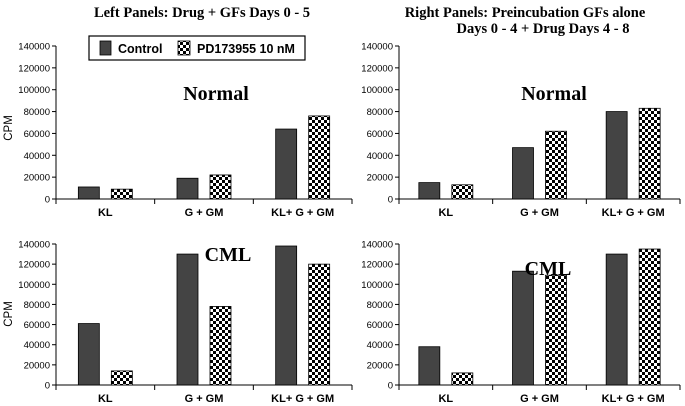 The height and width of the screenshot is (406, 685). Describe the element at coordinates (525, 13) in the screenshot. I see `right-panels-heading-line1: Right Panels: Preincubation GFs alone` at that location.